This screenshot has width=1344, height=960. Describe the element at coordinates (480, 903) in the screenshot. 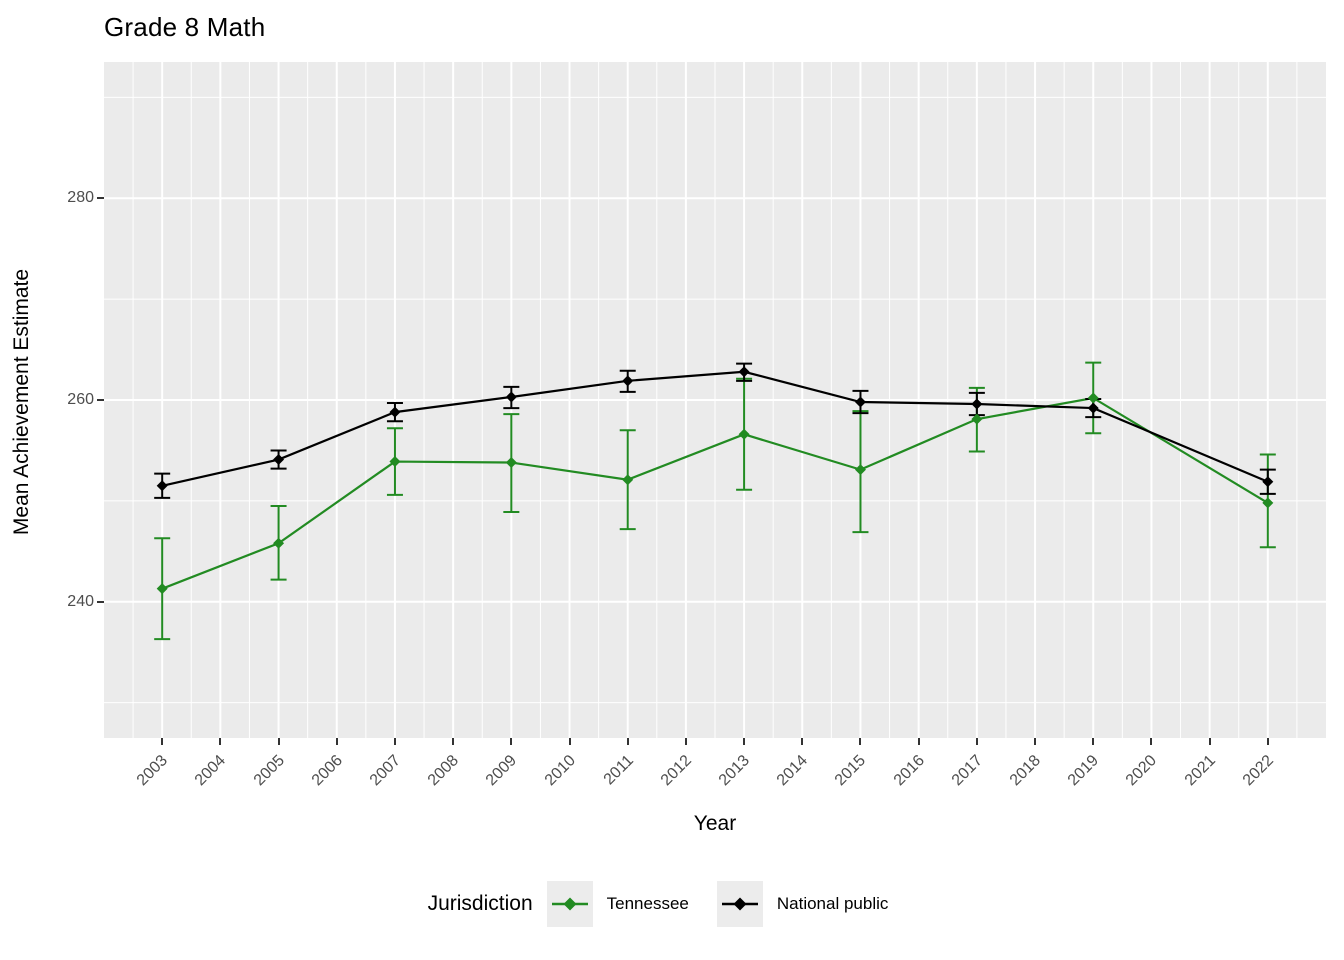

I see `legend-title: Jurisdiction` at that location.